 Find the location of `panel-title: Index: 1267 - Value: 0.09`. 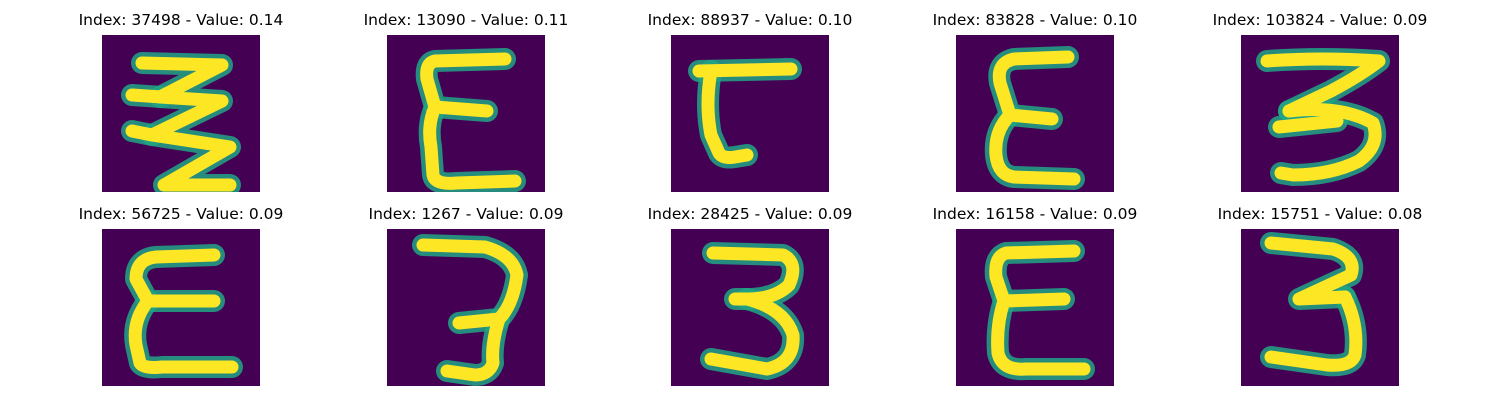

panel-title: Index: 1267 - Value: 0.09 is located at coordinates (466, 214).